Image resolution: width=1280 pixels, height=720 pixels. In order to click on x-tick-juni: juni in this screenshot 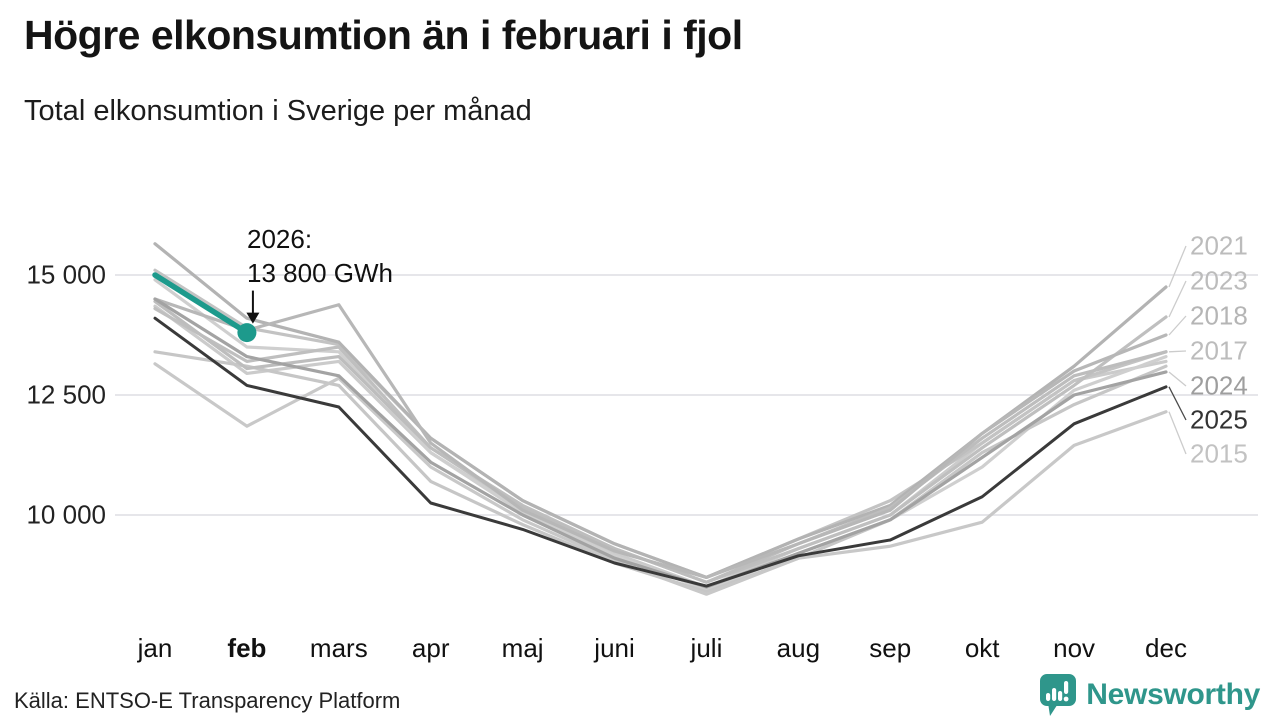, I will do `click(614, 648)`.